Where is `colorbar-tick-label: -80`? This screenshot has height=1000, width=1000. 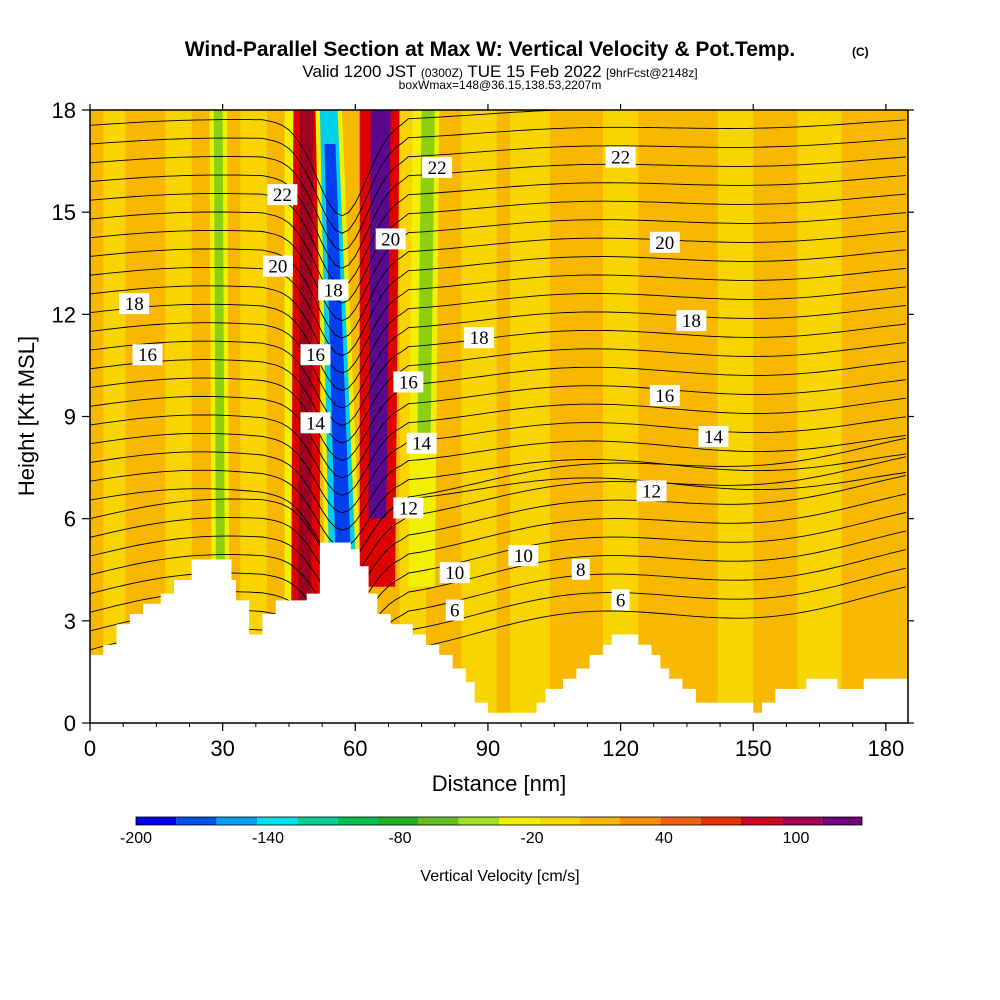 colorbar-tick-label: -80 is located at coordinates (399, 838).